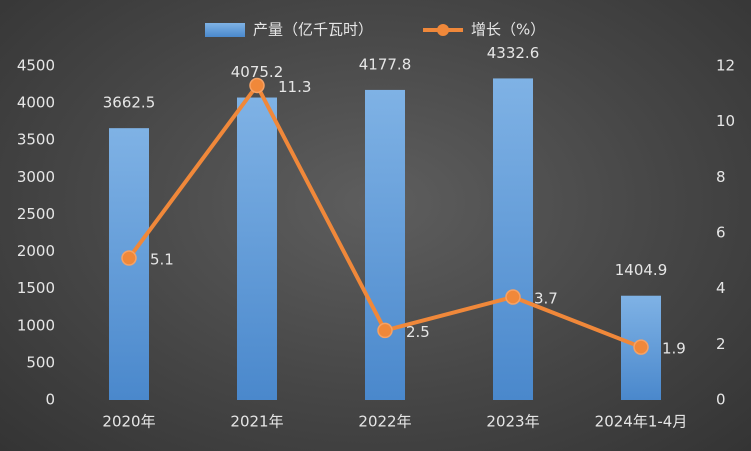 The image size is (751, 451). What do you see at coordinates (641, 270) in the screenshot?
I see `bar-value-label: 1404.9` at bounding box center [641, 270].